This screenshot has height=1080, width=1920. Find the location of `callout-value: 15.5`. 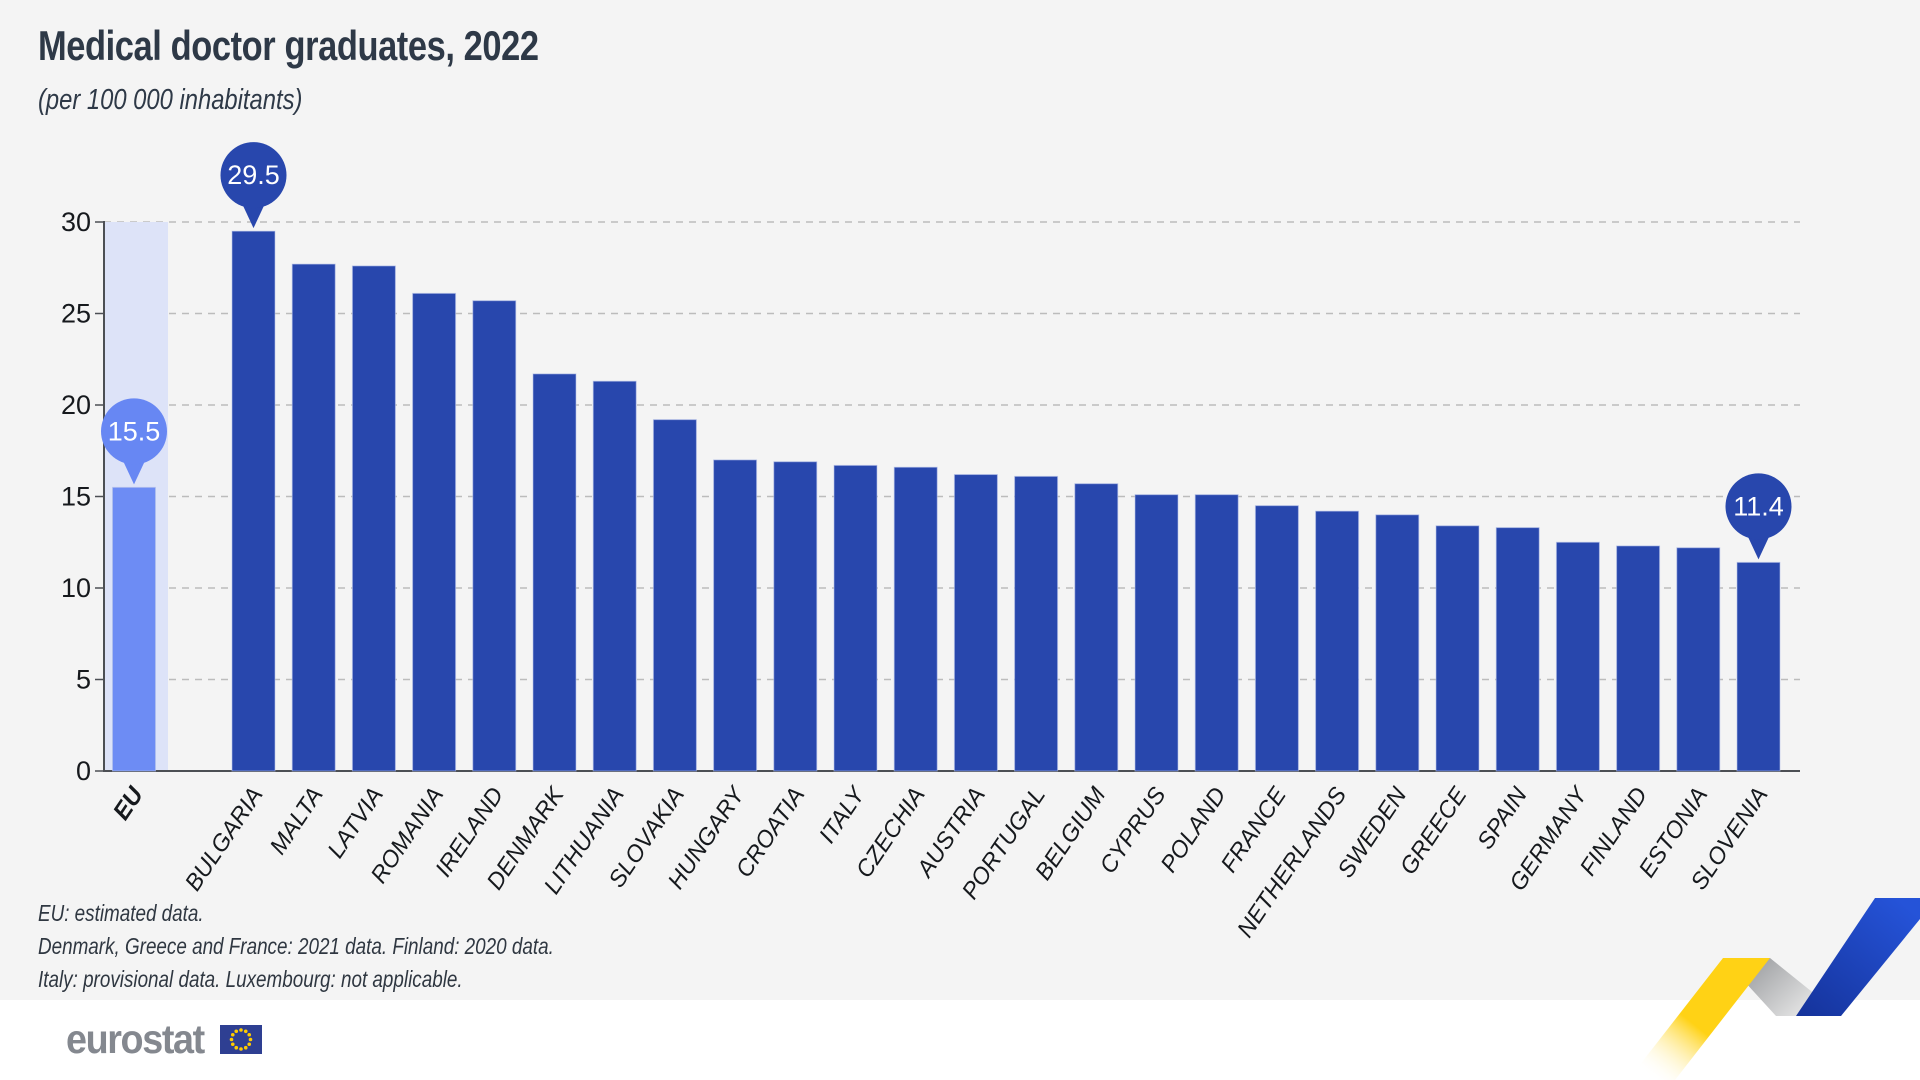

callout-value: 15.5 is located at coordinates (134, 431).